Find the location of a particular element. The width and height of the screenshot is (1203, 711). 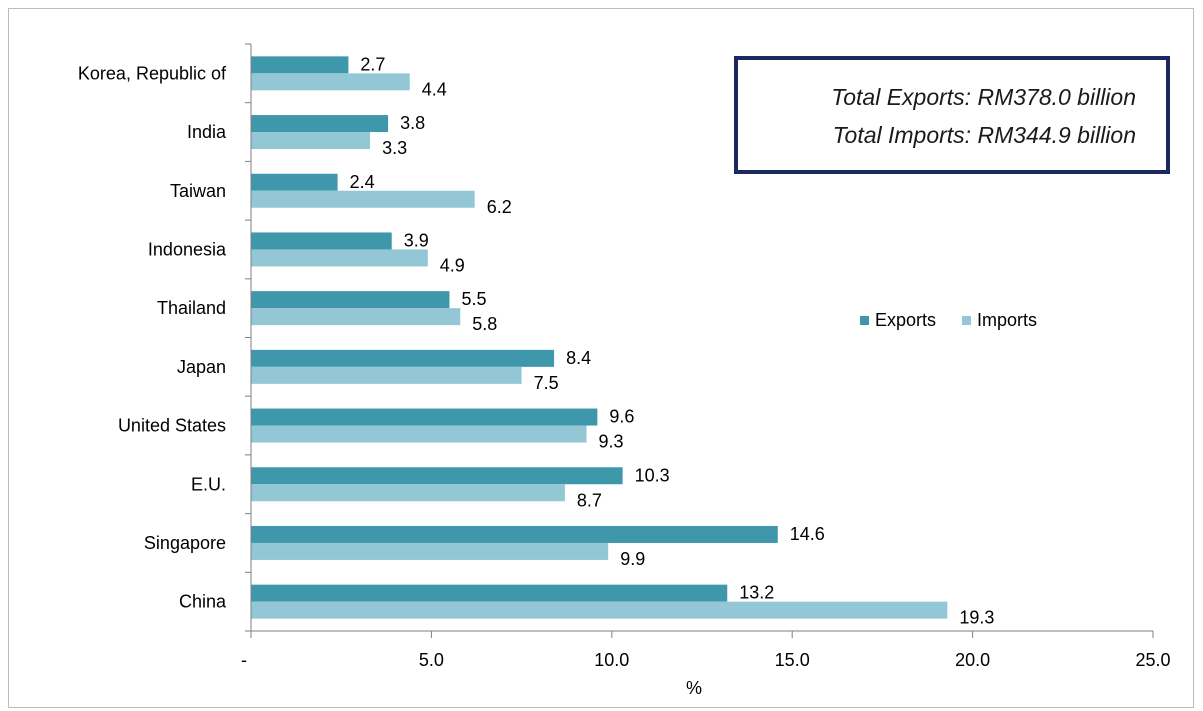

legend-label-imports: Imports is located at coordinates (1007, 320).